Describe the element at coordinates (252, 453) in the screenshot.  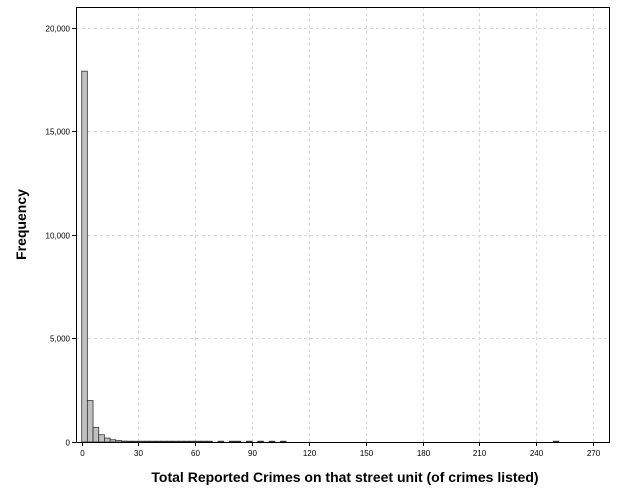
I see `x-tick-label: 90` at that location.